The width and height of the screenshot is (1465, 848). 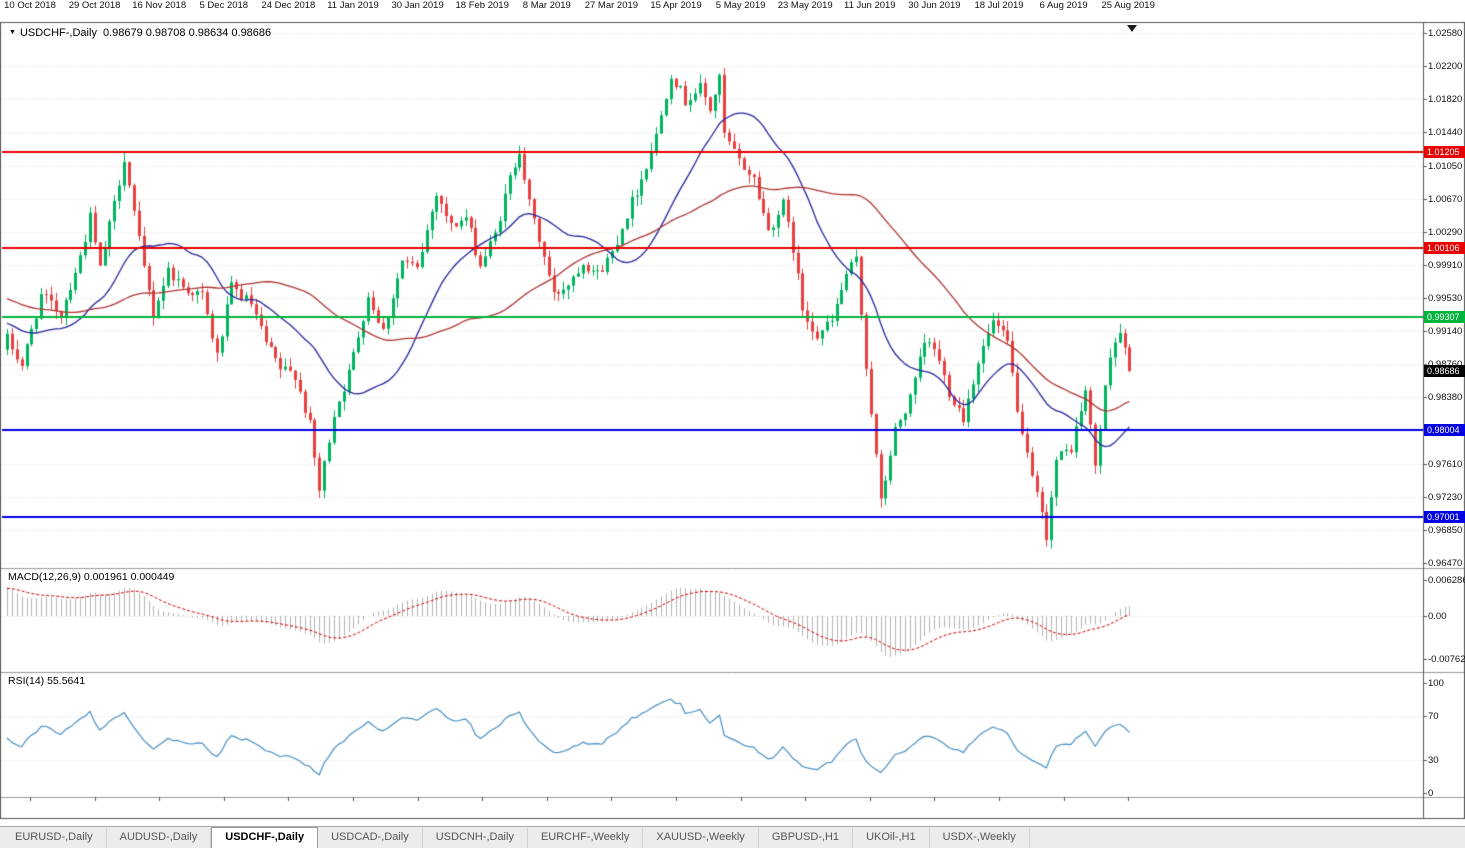 I want to click on date-axis-label: 25 Aug 2019, so click(x=1128, y=5).